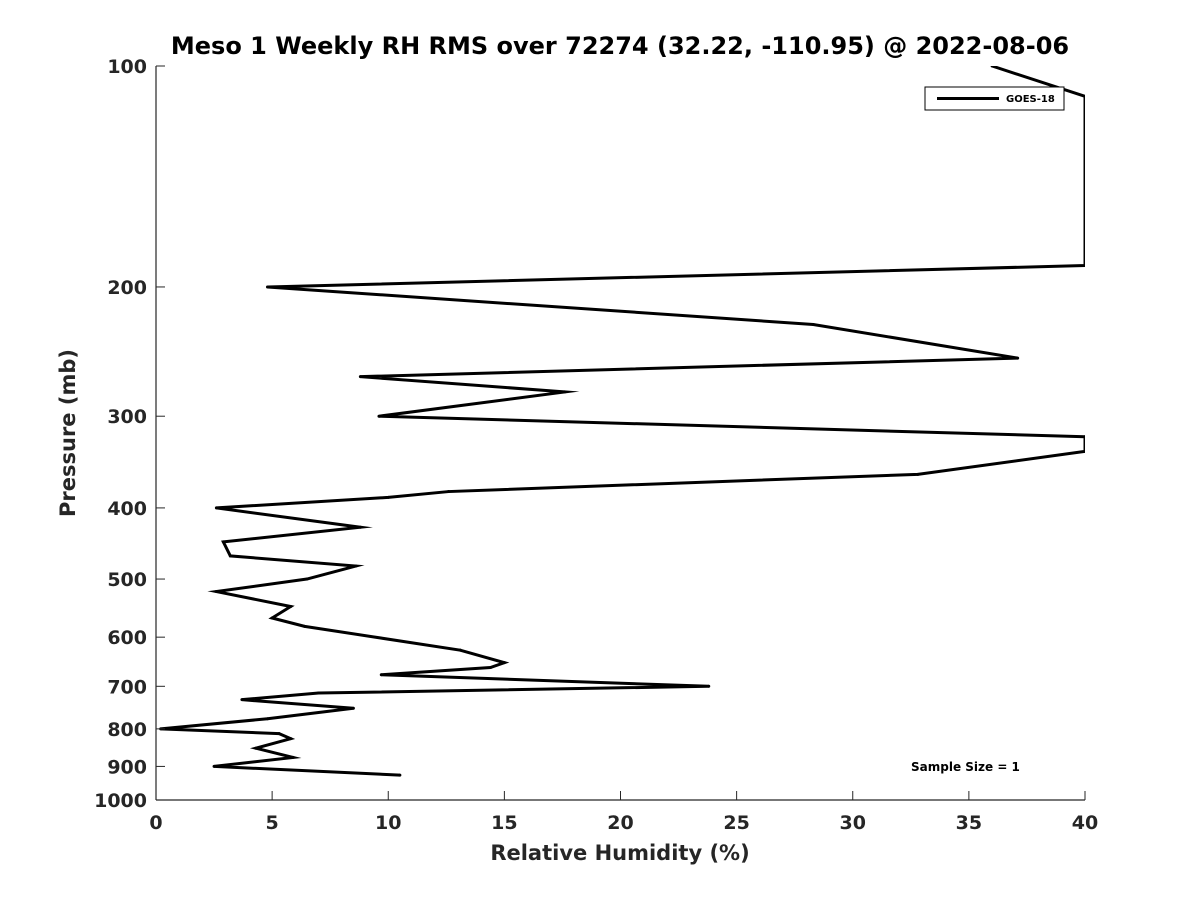  Describe the element at coordinates (736, 823) in the screenshot. I see `x-tick-label: 25` at that location.